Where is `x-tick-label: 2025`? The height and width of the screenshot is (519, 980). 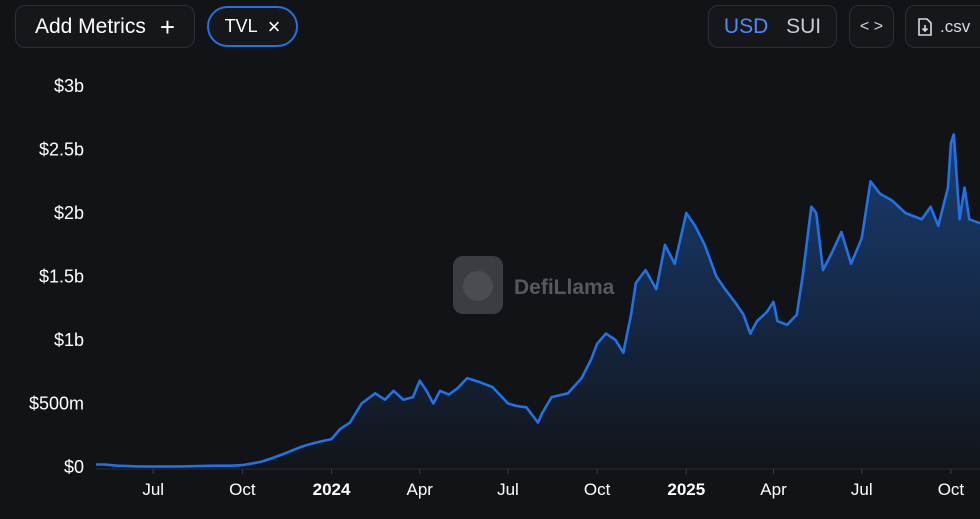
x-tick-label: 2025 is located at coordinates (686, 489).